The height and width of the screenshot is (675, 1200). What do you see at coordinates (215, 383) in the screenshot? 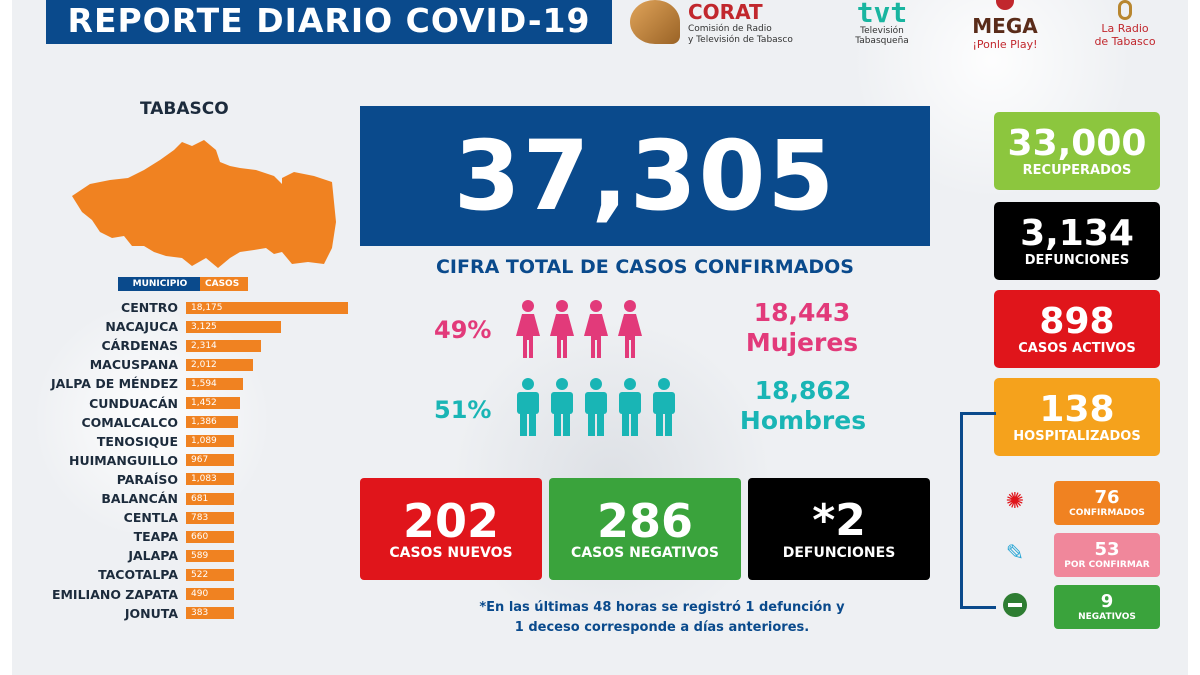
I see `municipality-bar: 1,594` at bounding box center [215, 383].